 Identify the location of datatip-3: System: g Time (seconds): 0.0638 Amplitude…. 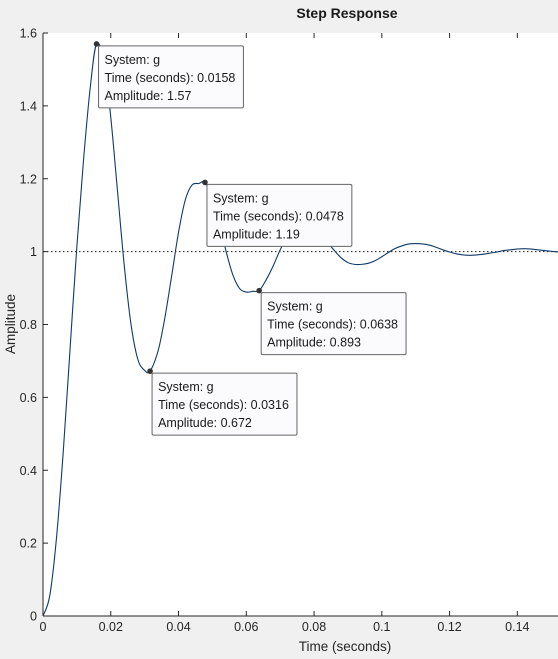
(331, 321).